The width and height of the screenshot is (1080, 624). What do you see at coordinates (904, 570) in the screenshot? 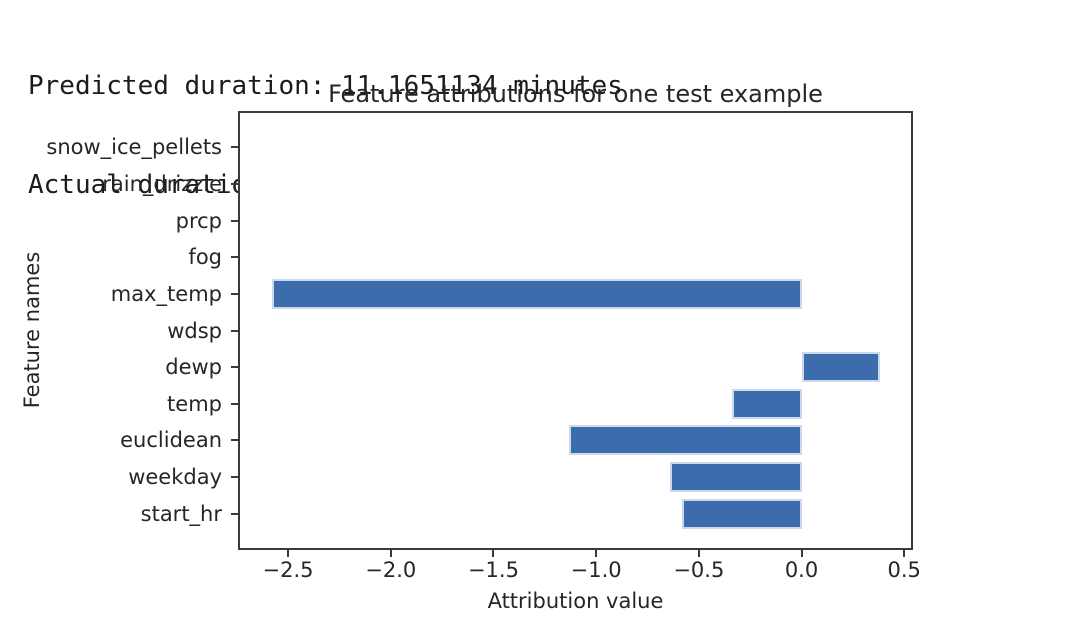
I see `x-tick-label: 0.5` at bounding box center [904, 570].